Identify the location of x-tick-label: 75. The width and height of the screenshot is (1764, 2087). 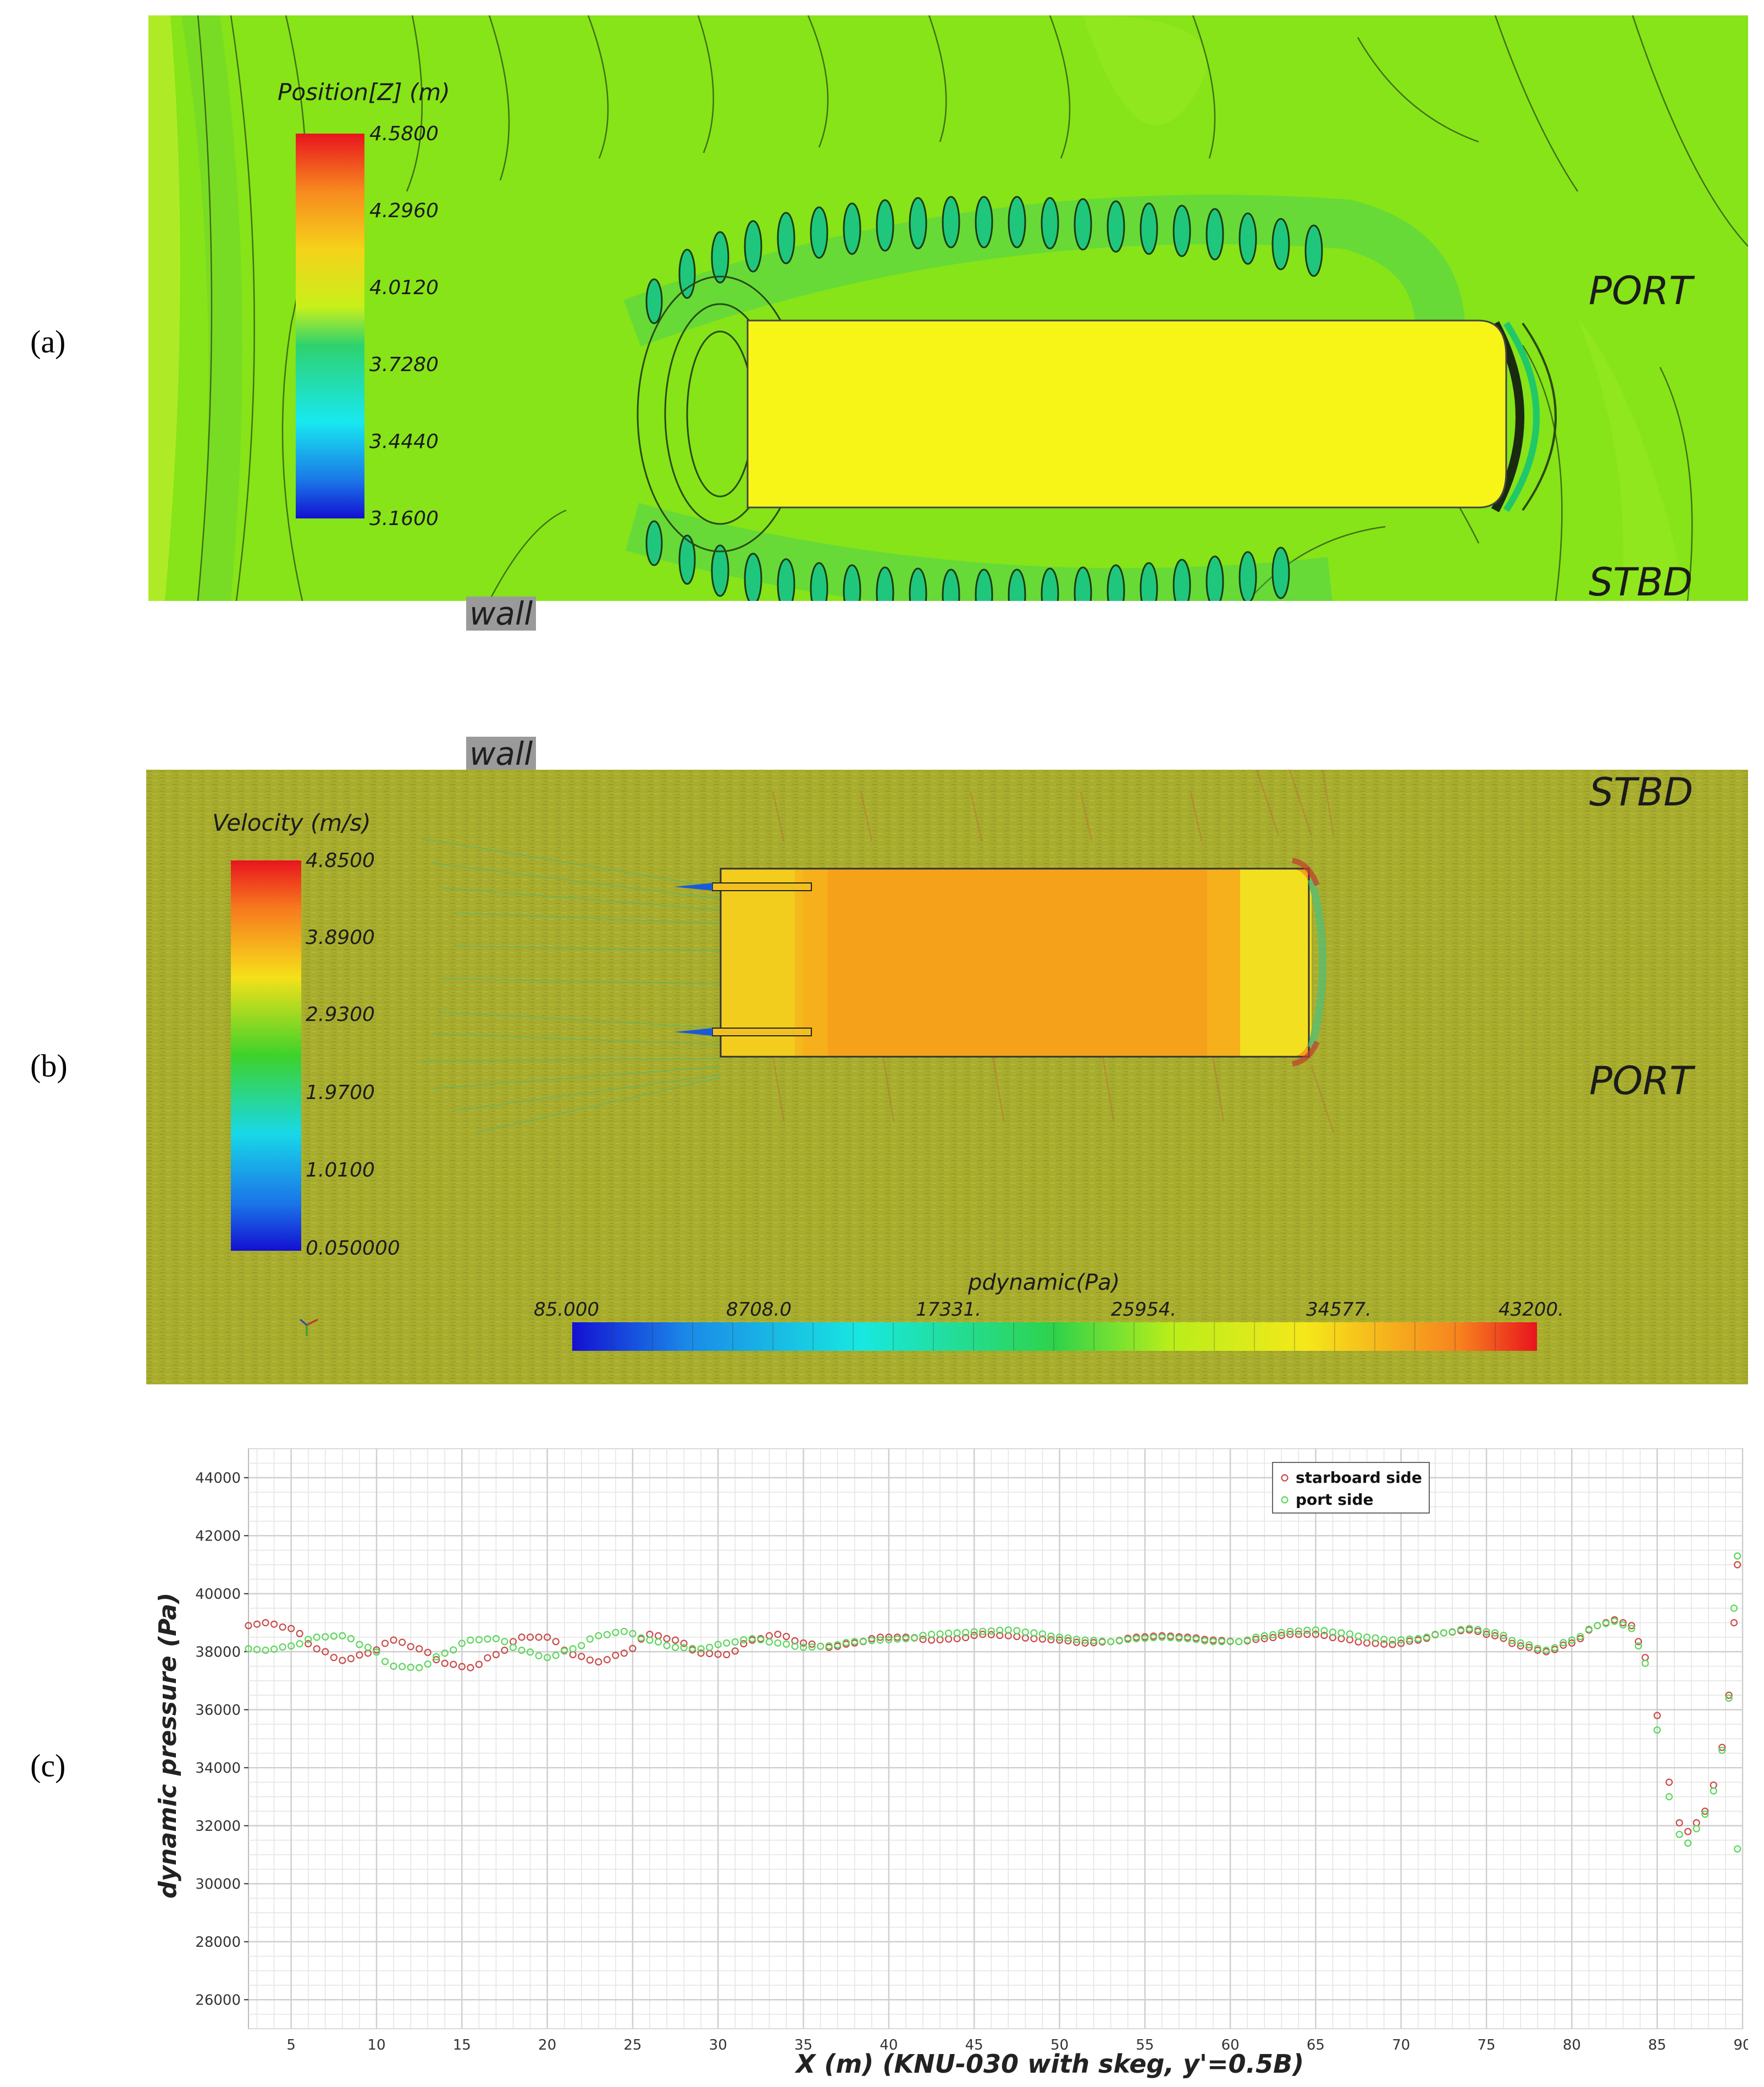
(1487, 2045).